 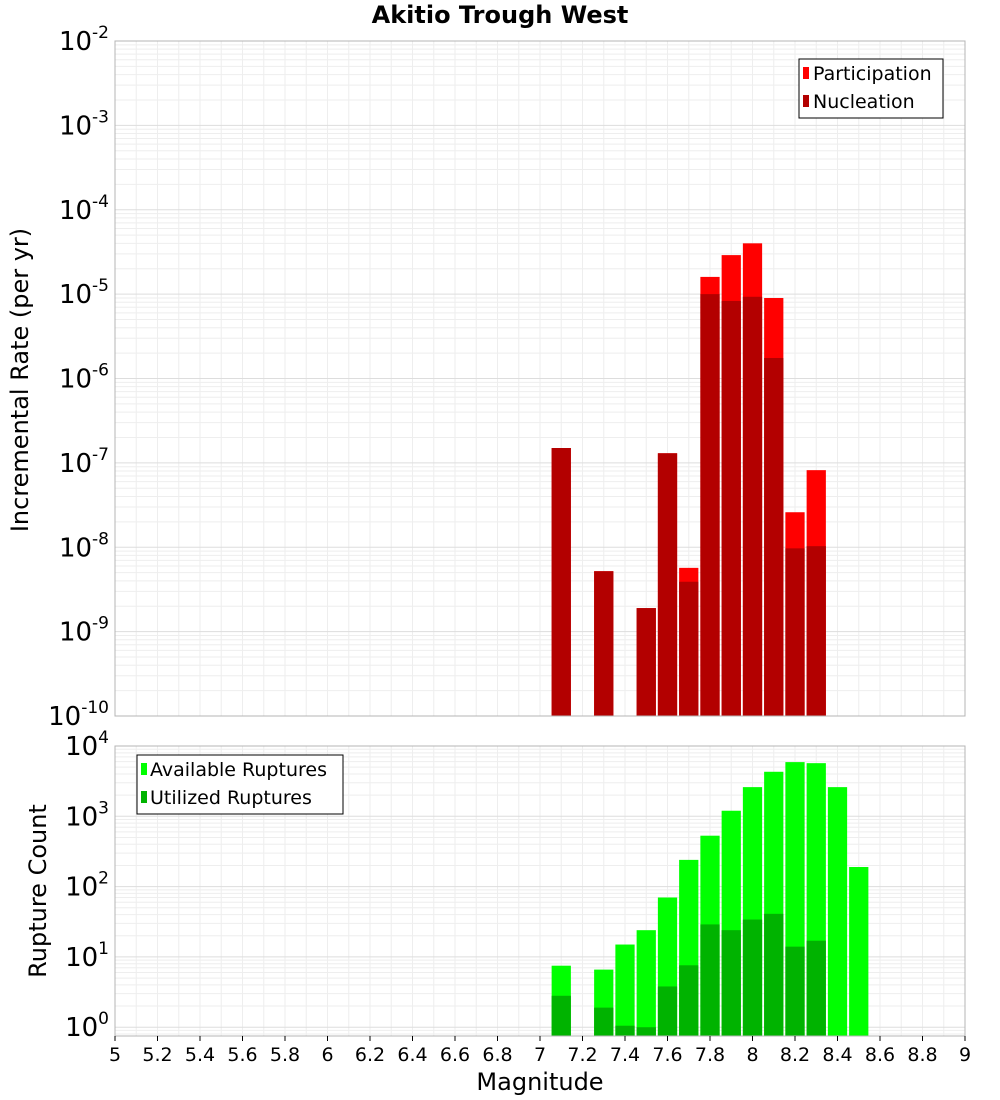 I want to click on chart-title: Akitio Trough West, so click(x=500, y=15).